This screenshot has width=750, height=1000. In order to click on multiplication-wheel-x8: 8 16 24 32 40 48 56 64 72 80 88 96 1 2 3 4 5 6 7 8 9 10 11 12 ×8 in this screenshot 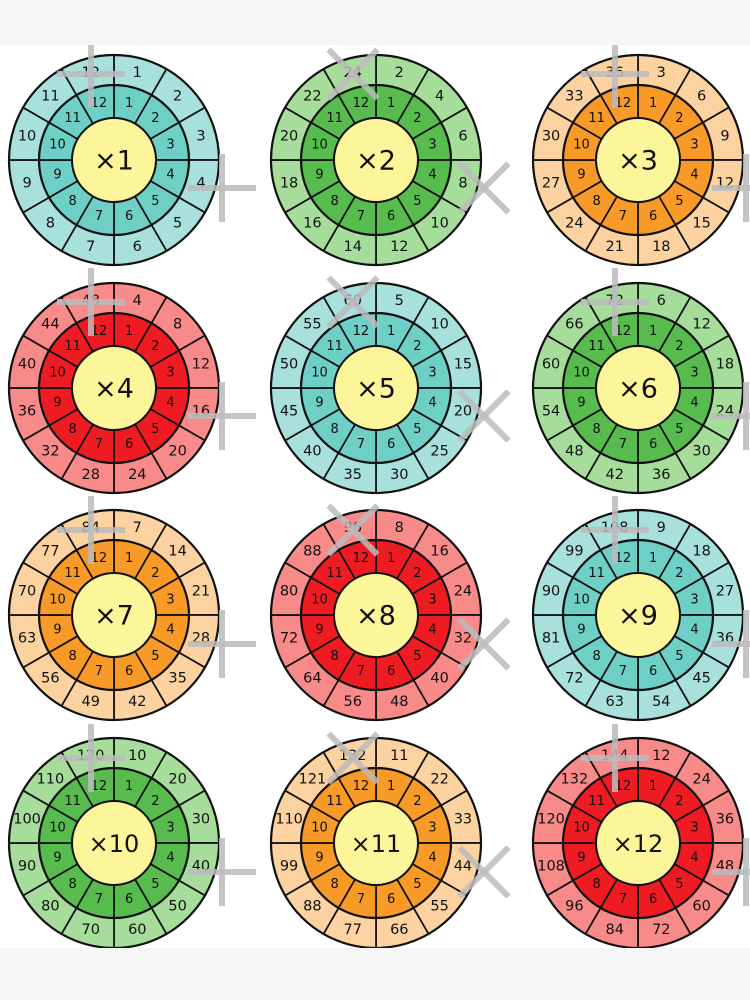, I will do `click(376, 615)`.